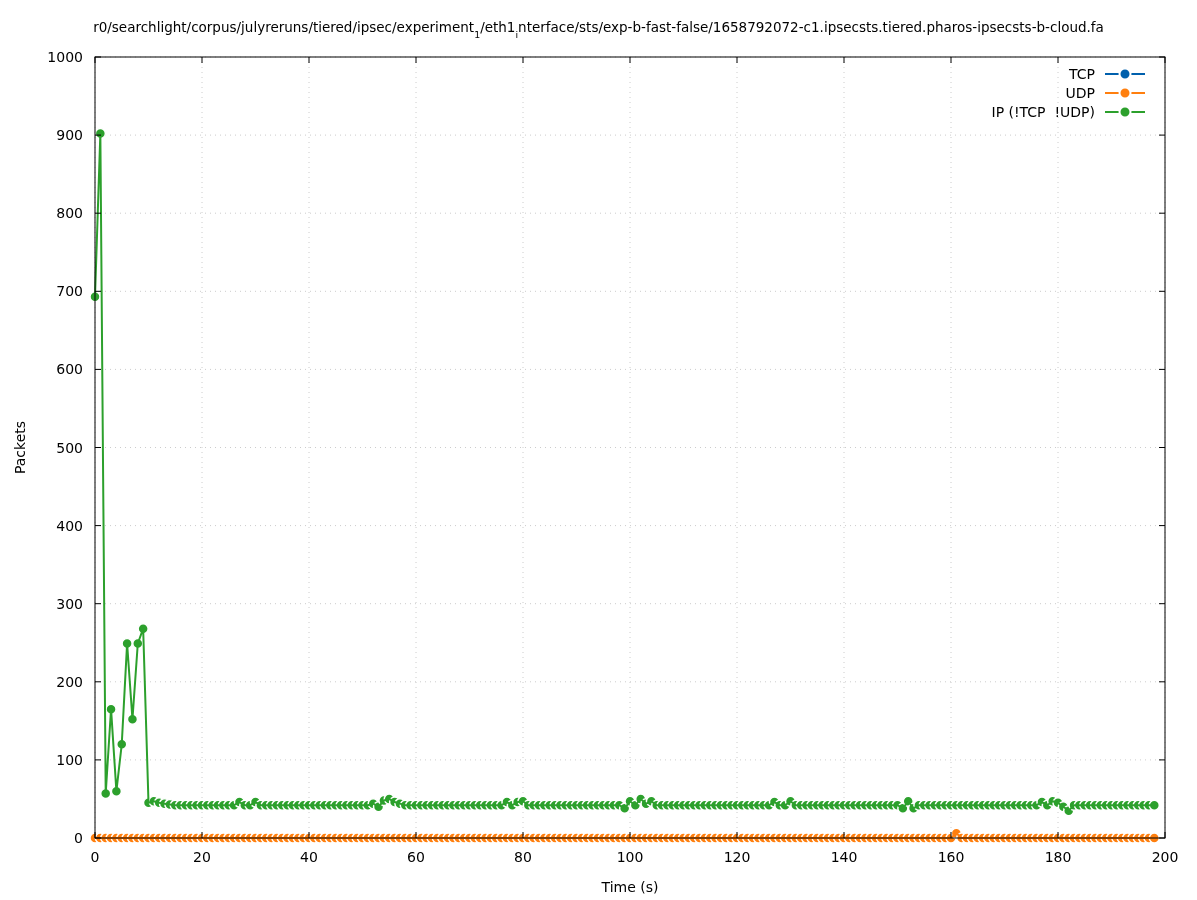 The height and width of the screenshot is (900, 1197). Describe the element at coordinates (416, 857) in the screenshot. I see `x-tick-label: 60` at that location.